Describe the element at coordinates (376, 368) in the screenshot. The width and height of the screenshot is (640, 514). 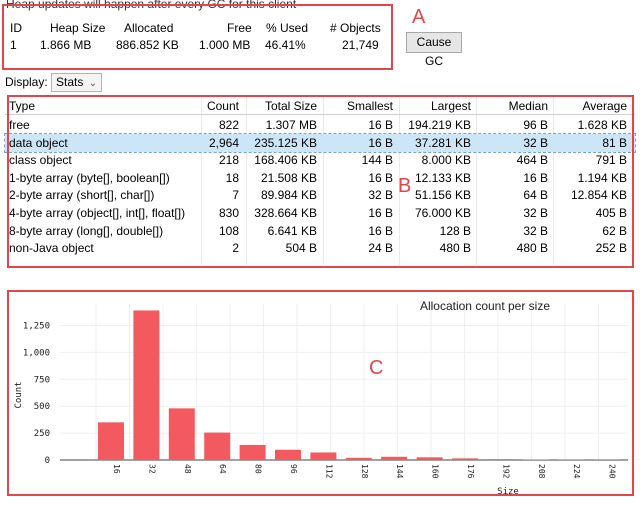
I see `annotation-label-c: C` at that location.